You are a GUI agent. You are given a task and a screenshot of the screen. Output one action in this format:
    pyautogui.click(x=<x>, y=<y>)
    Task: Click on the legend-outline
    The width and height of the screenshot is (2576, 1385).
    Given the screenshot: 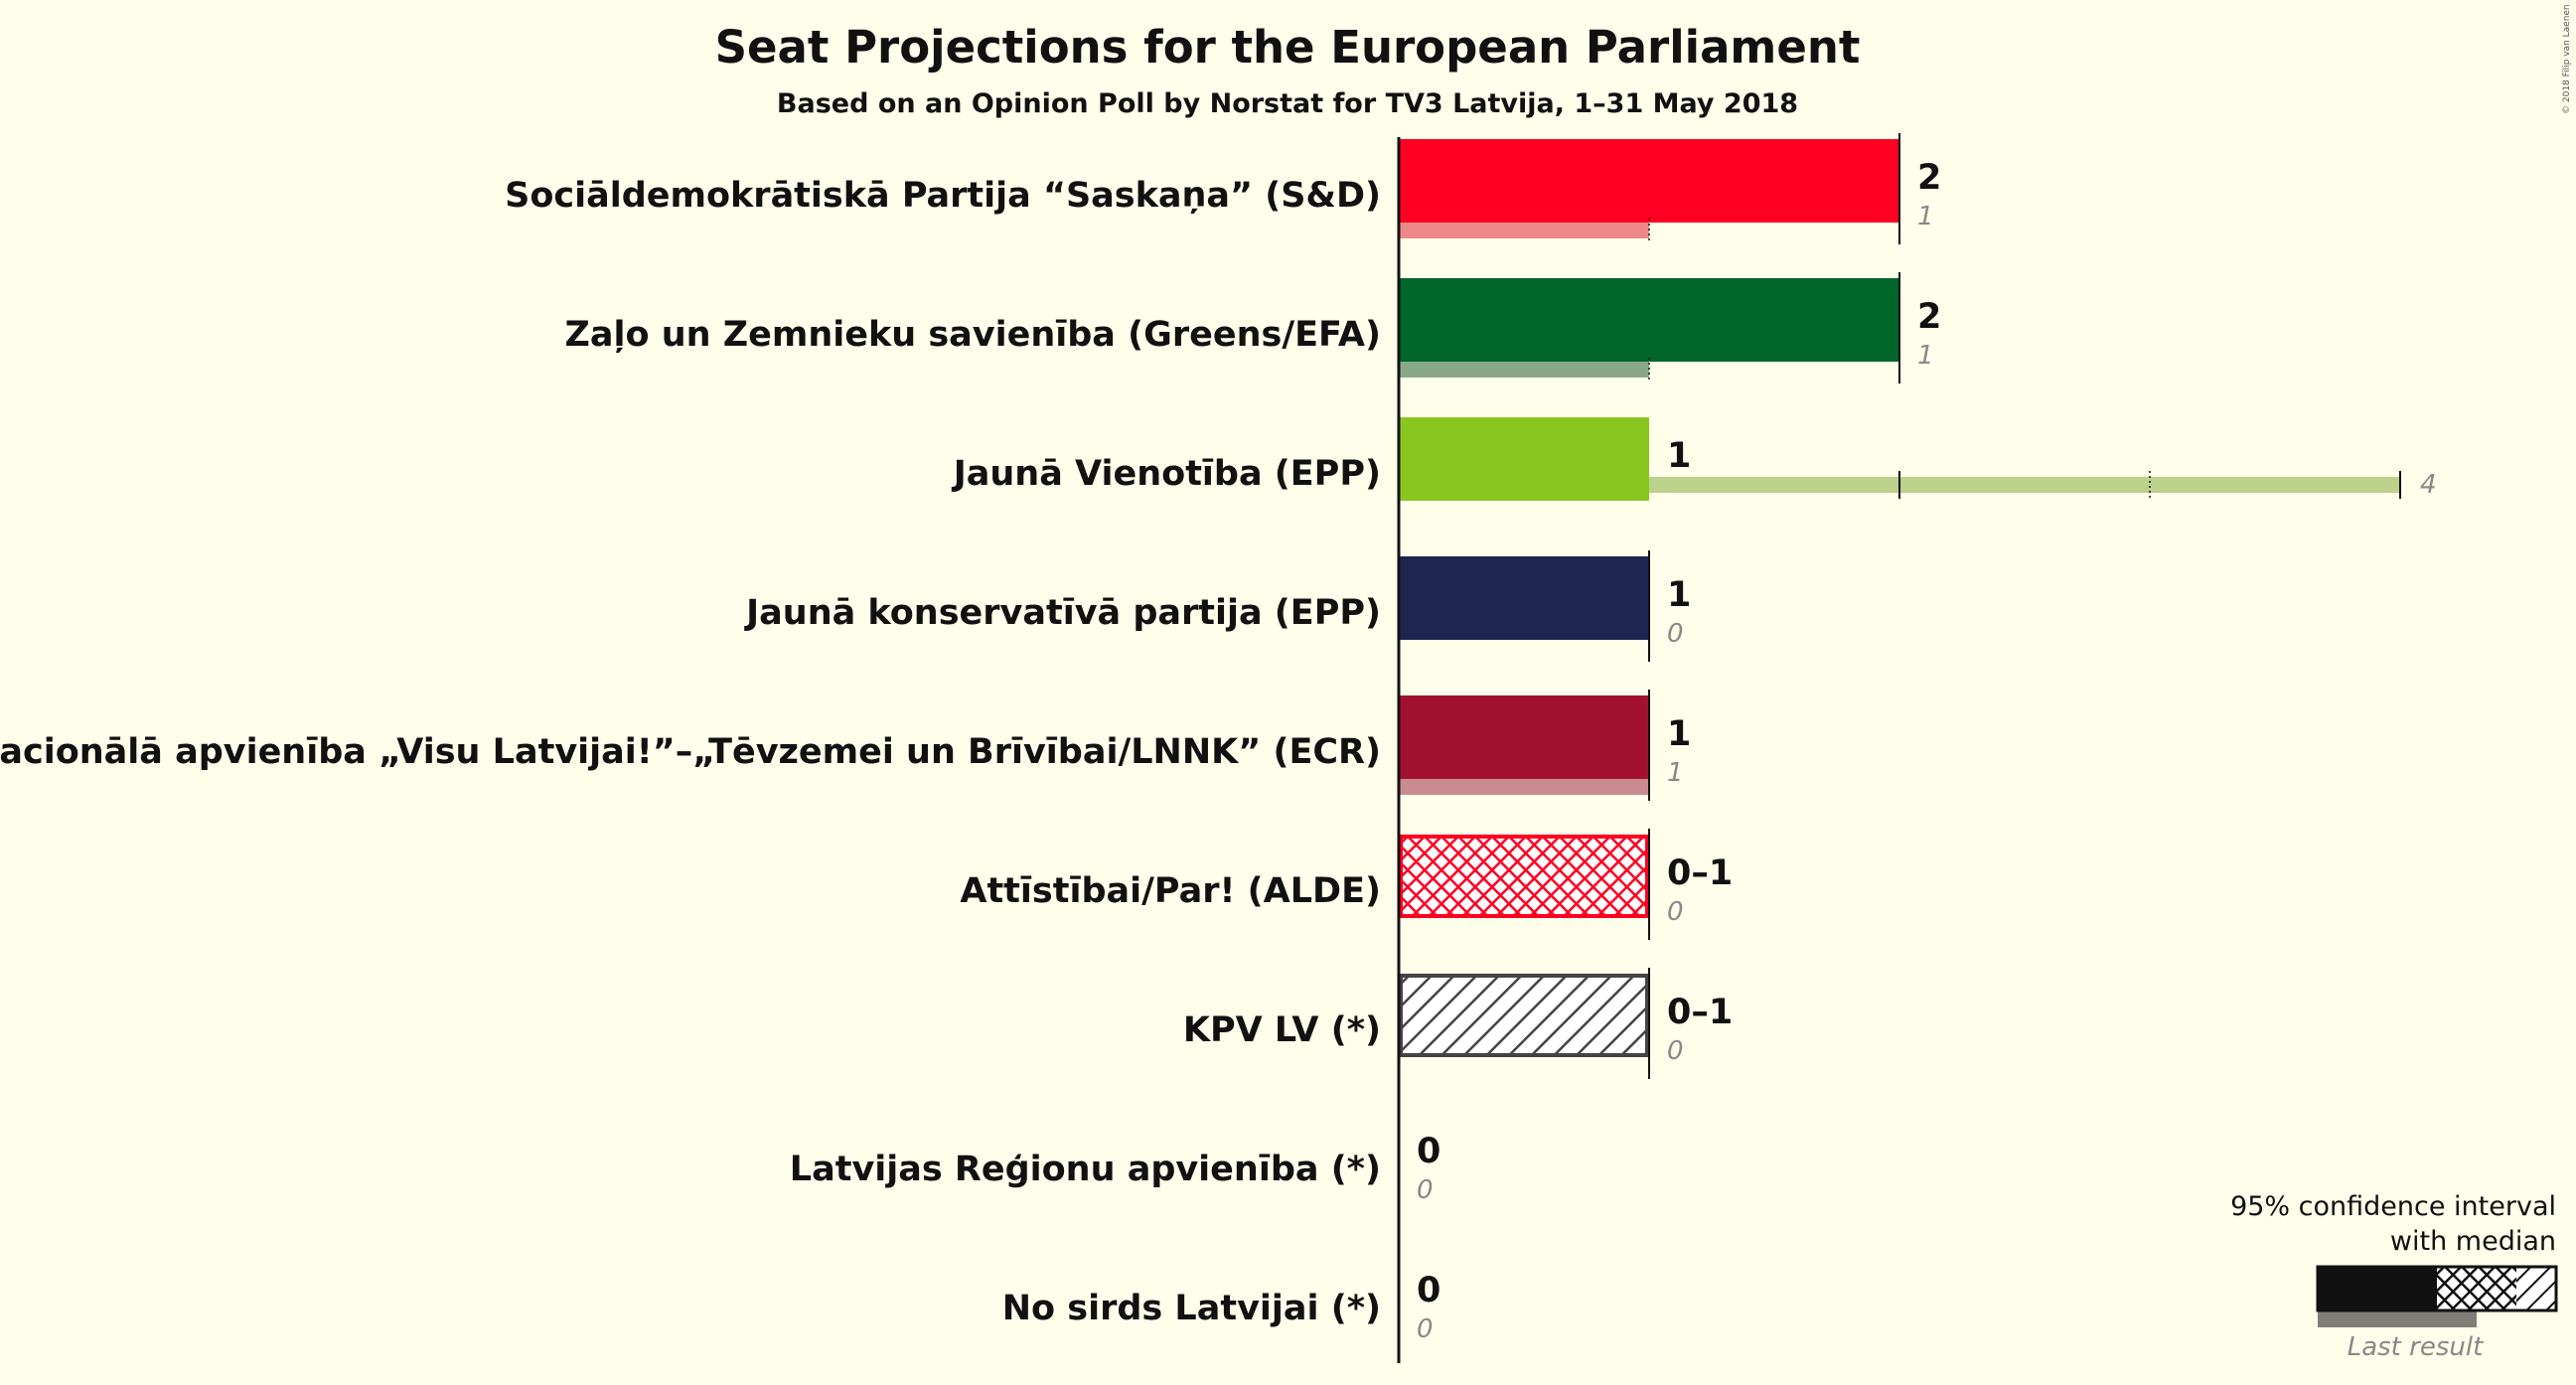 What is the action you would take?
    pyautogui.click(x=2437, y=1289)
    